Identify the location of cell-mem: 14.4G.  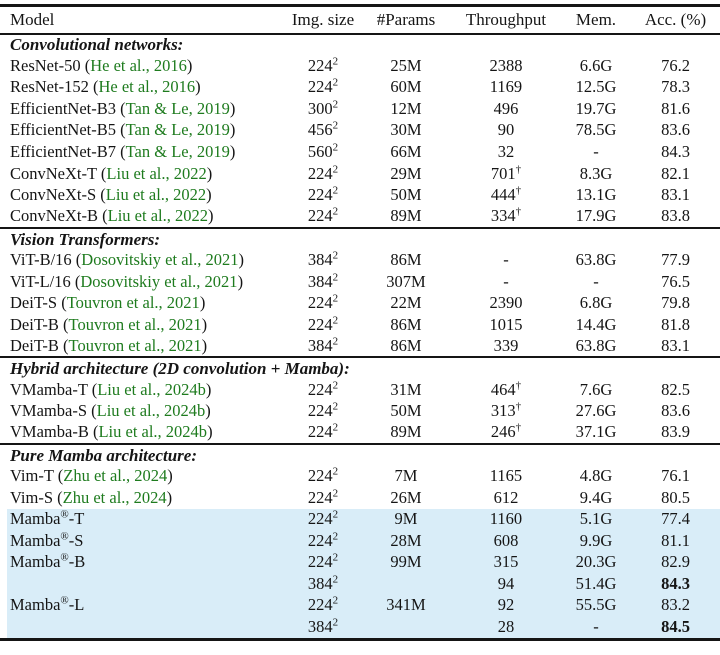
(596, 324).